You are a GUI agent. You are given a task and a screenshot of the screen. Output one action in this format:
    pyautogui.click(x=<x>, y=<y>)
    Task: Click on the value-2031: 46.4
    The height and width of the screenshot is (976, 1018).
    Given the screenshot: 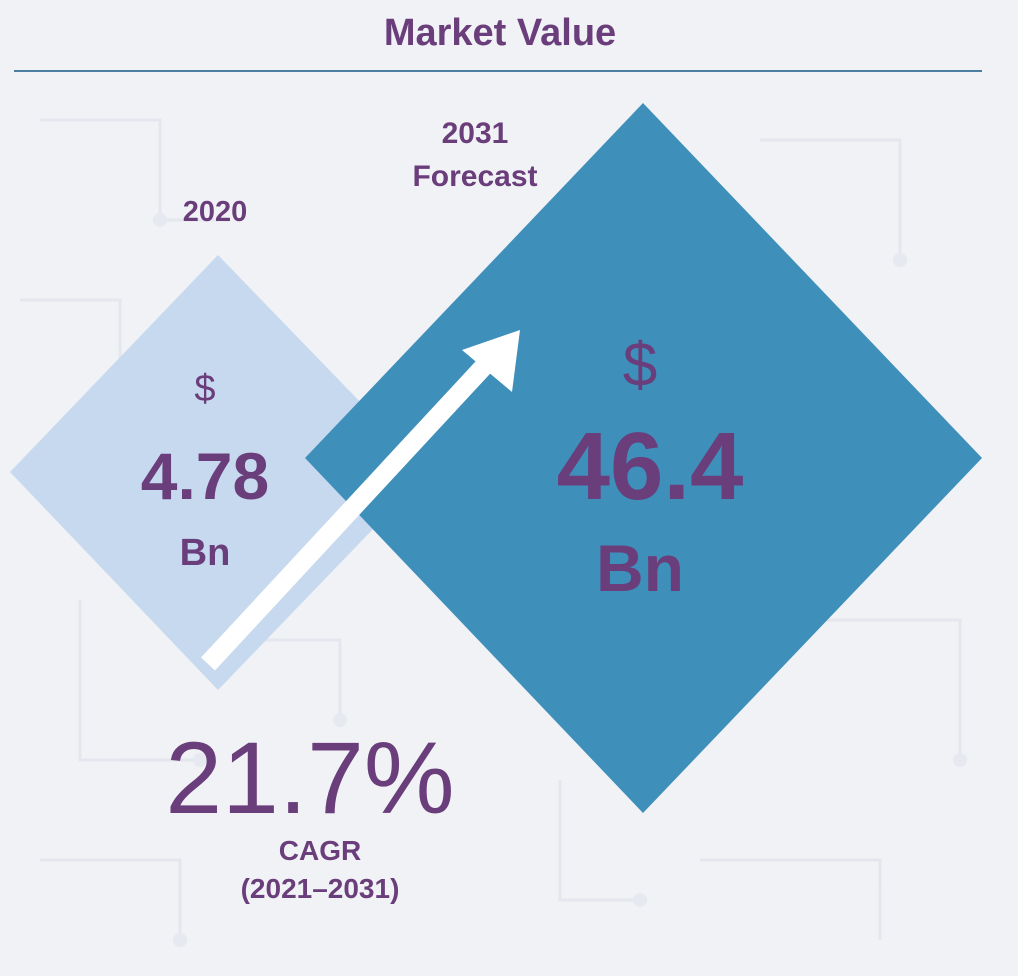 What is the action you would take?
    pyautogui.click(x=650, y=466)
    